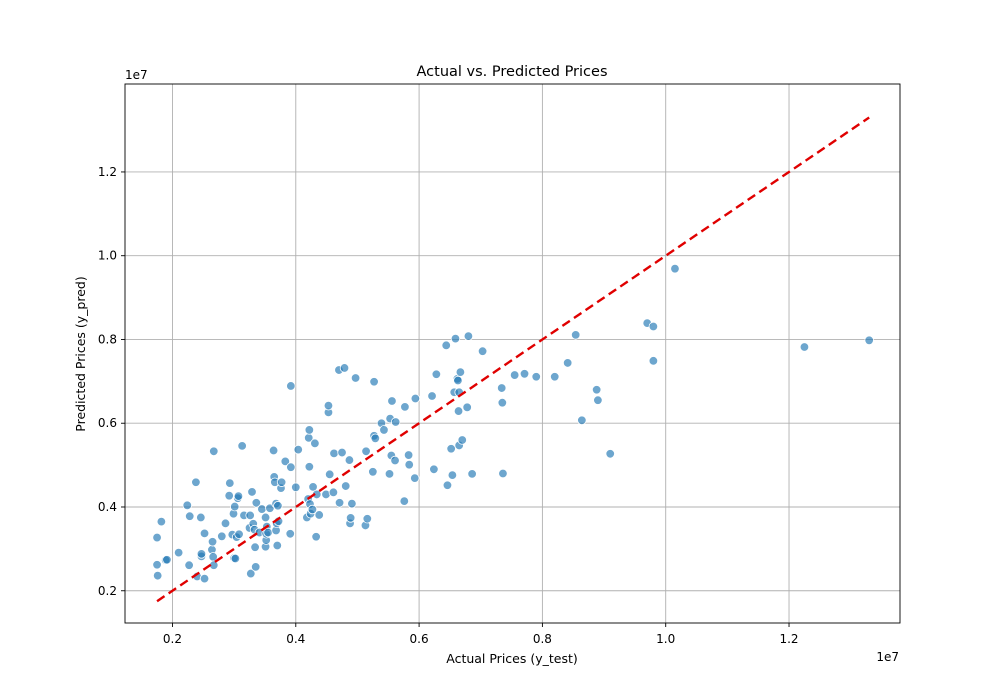  I want to click on y-tick-label: 0.2, so click(107, 591).